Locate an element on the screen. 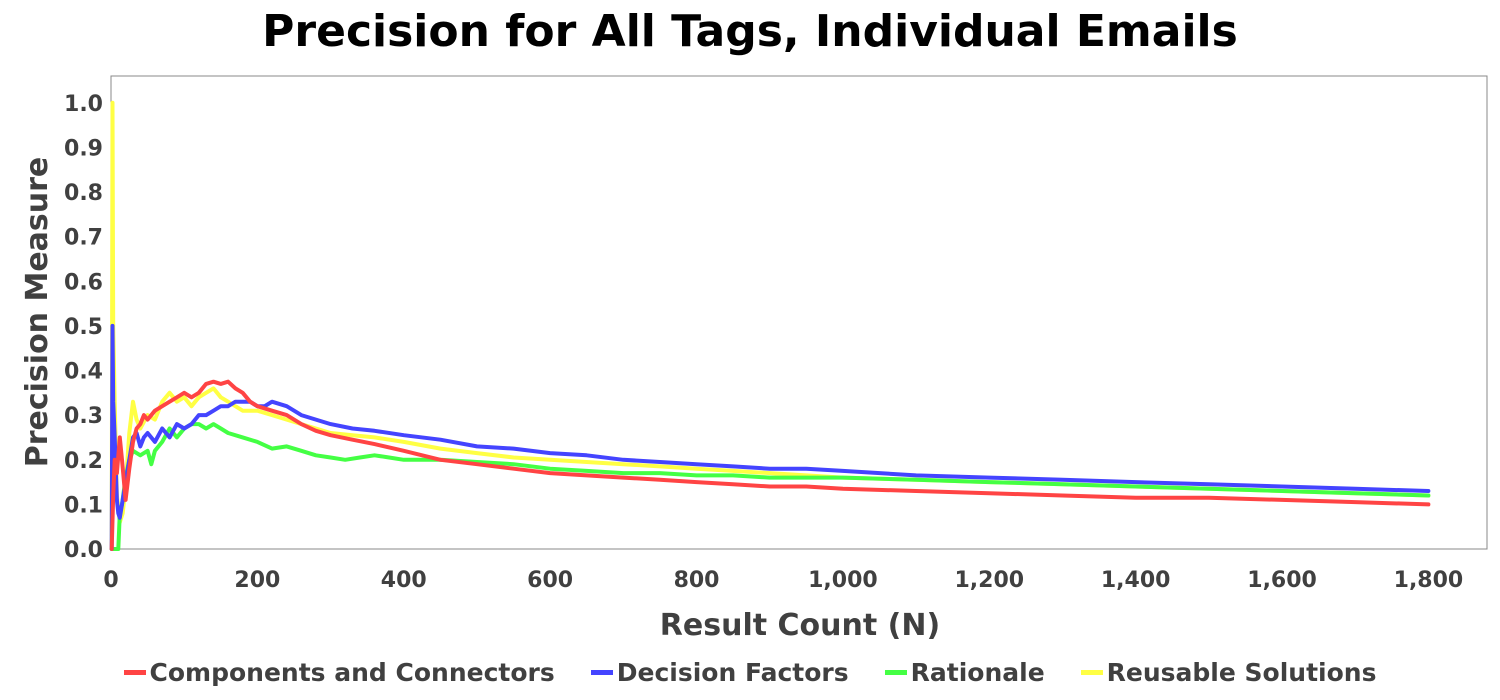 The width and height of the screenshot is (1500, 700). legend-item: Decision Factors is located at coordinates (719, 672).